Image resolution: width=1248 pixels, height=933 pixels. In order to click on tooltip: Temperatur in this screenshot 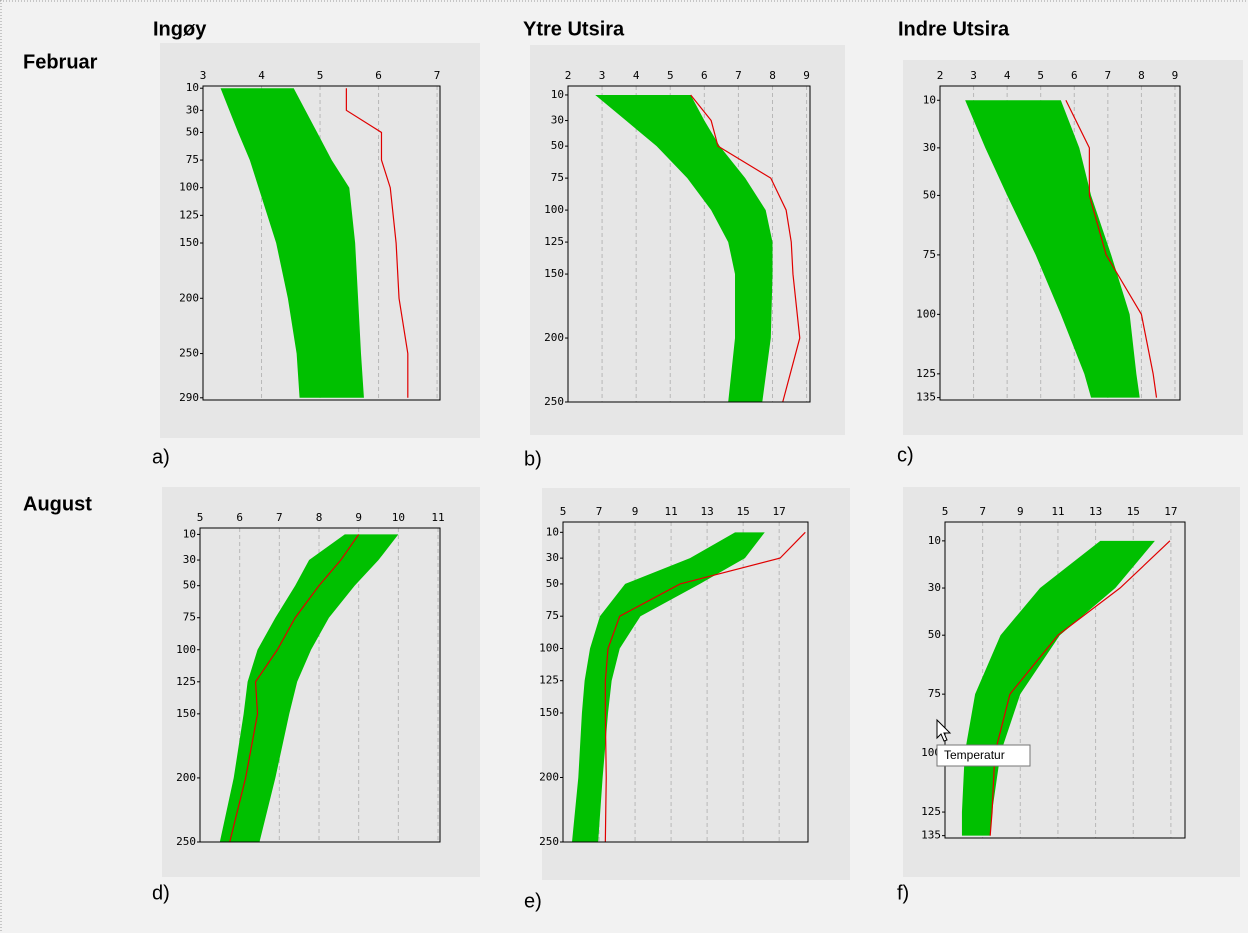, I will do `click(983, 742)`.